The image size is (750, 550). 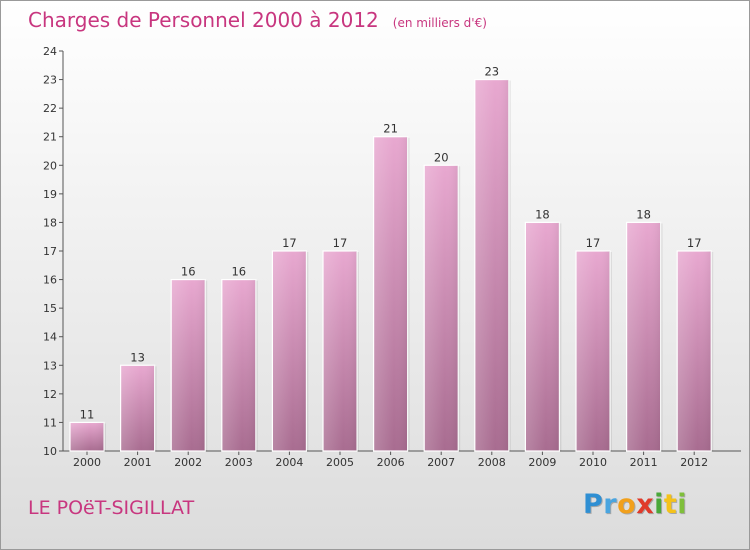 What do you see at coordinates (188, 462) in the screenshot?
I see `x-tick-label: 2002` at bounding box center [188, 462].